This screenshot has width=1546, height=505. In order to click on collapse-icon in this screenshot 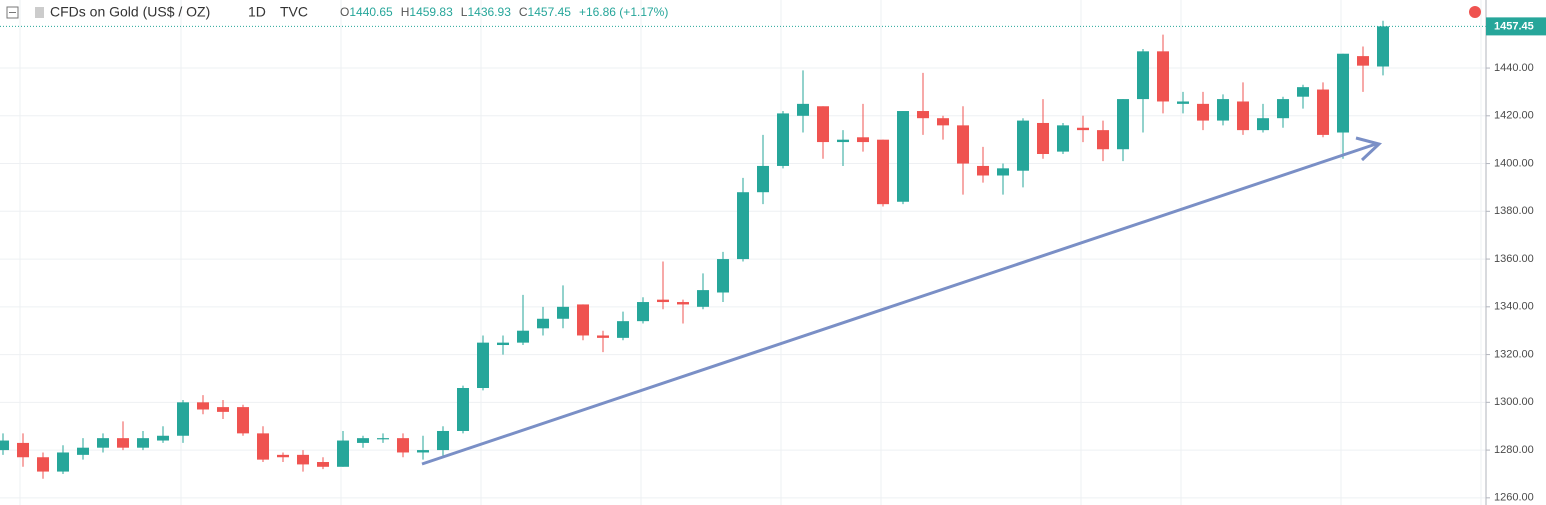, I will do `click(12, 12)`.